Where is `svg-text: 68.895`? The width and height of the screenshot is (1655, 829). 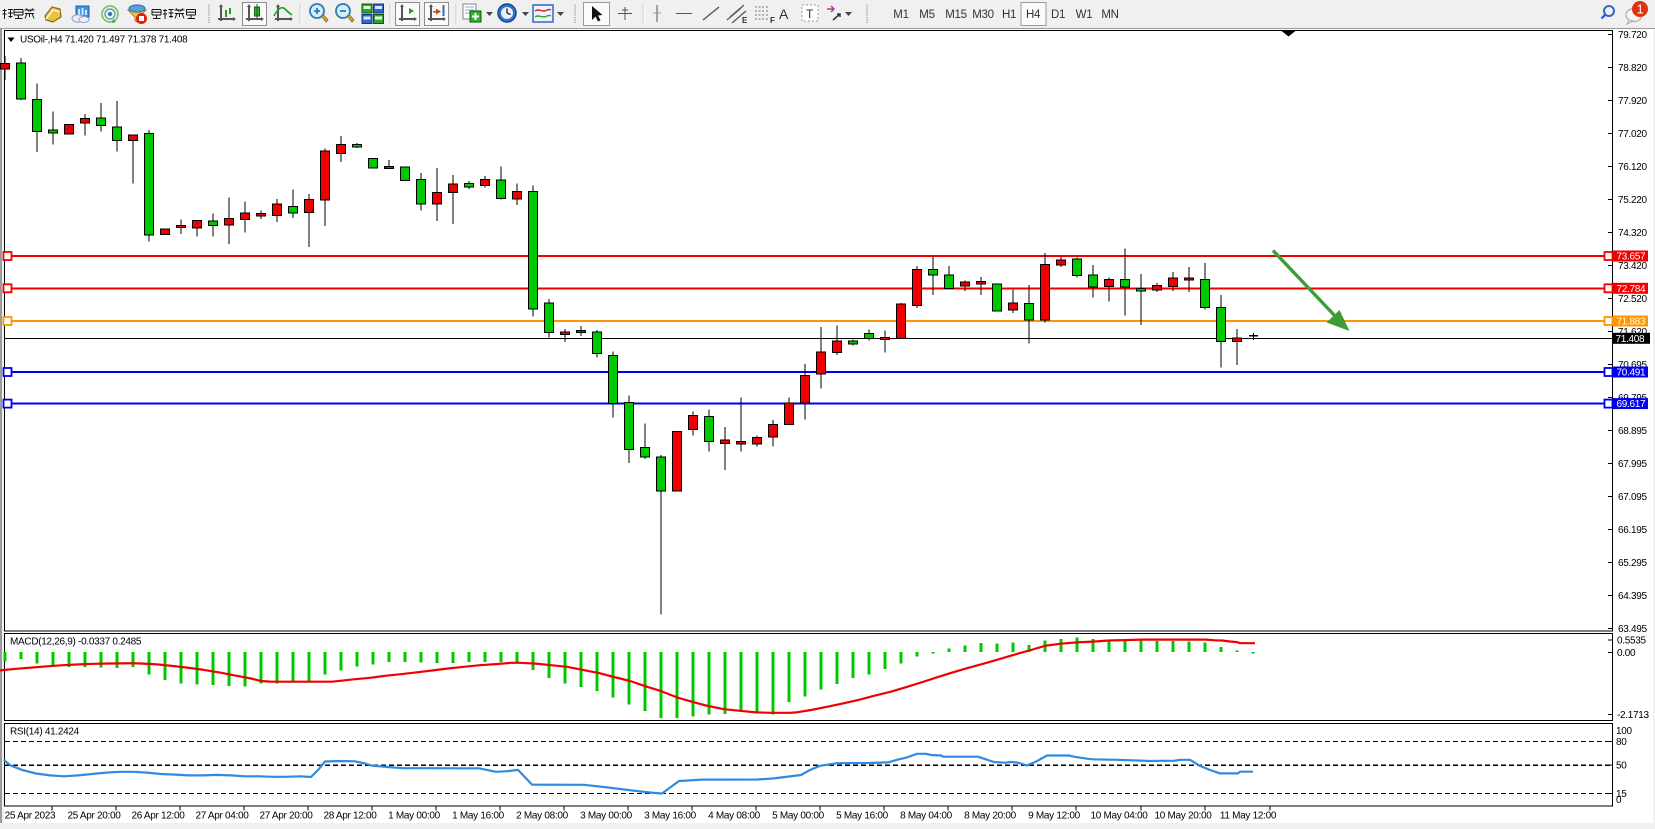
svg-text: 68.895 is located at coordinates (1633, 431).